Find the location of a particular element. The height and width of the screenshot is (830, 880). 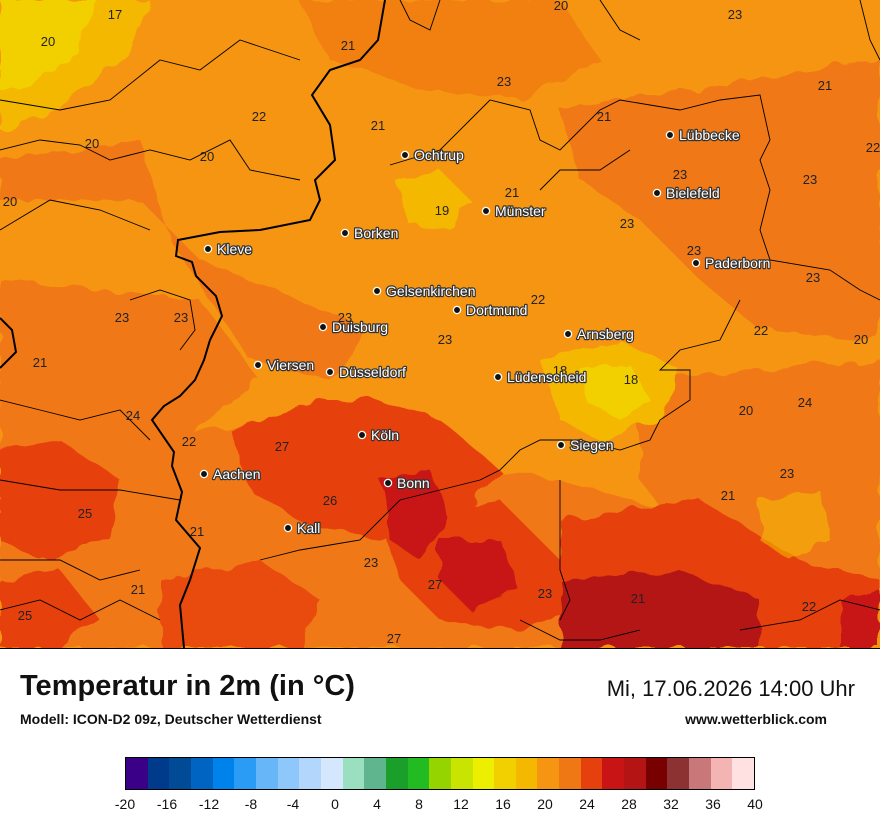

city-label: Gelsenkirchen is located at coordinates (431, 291).